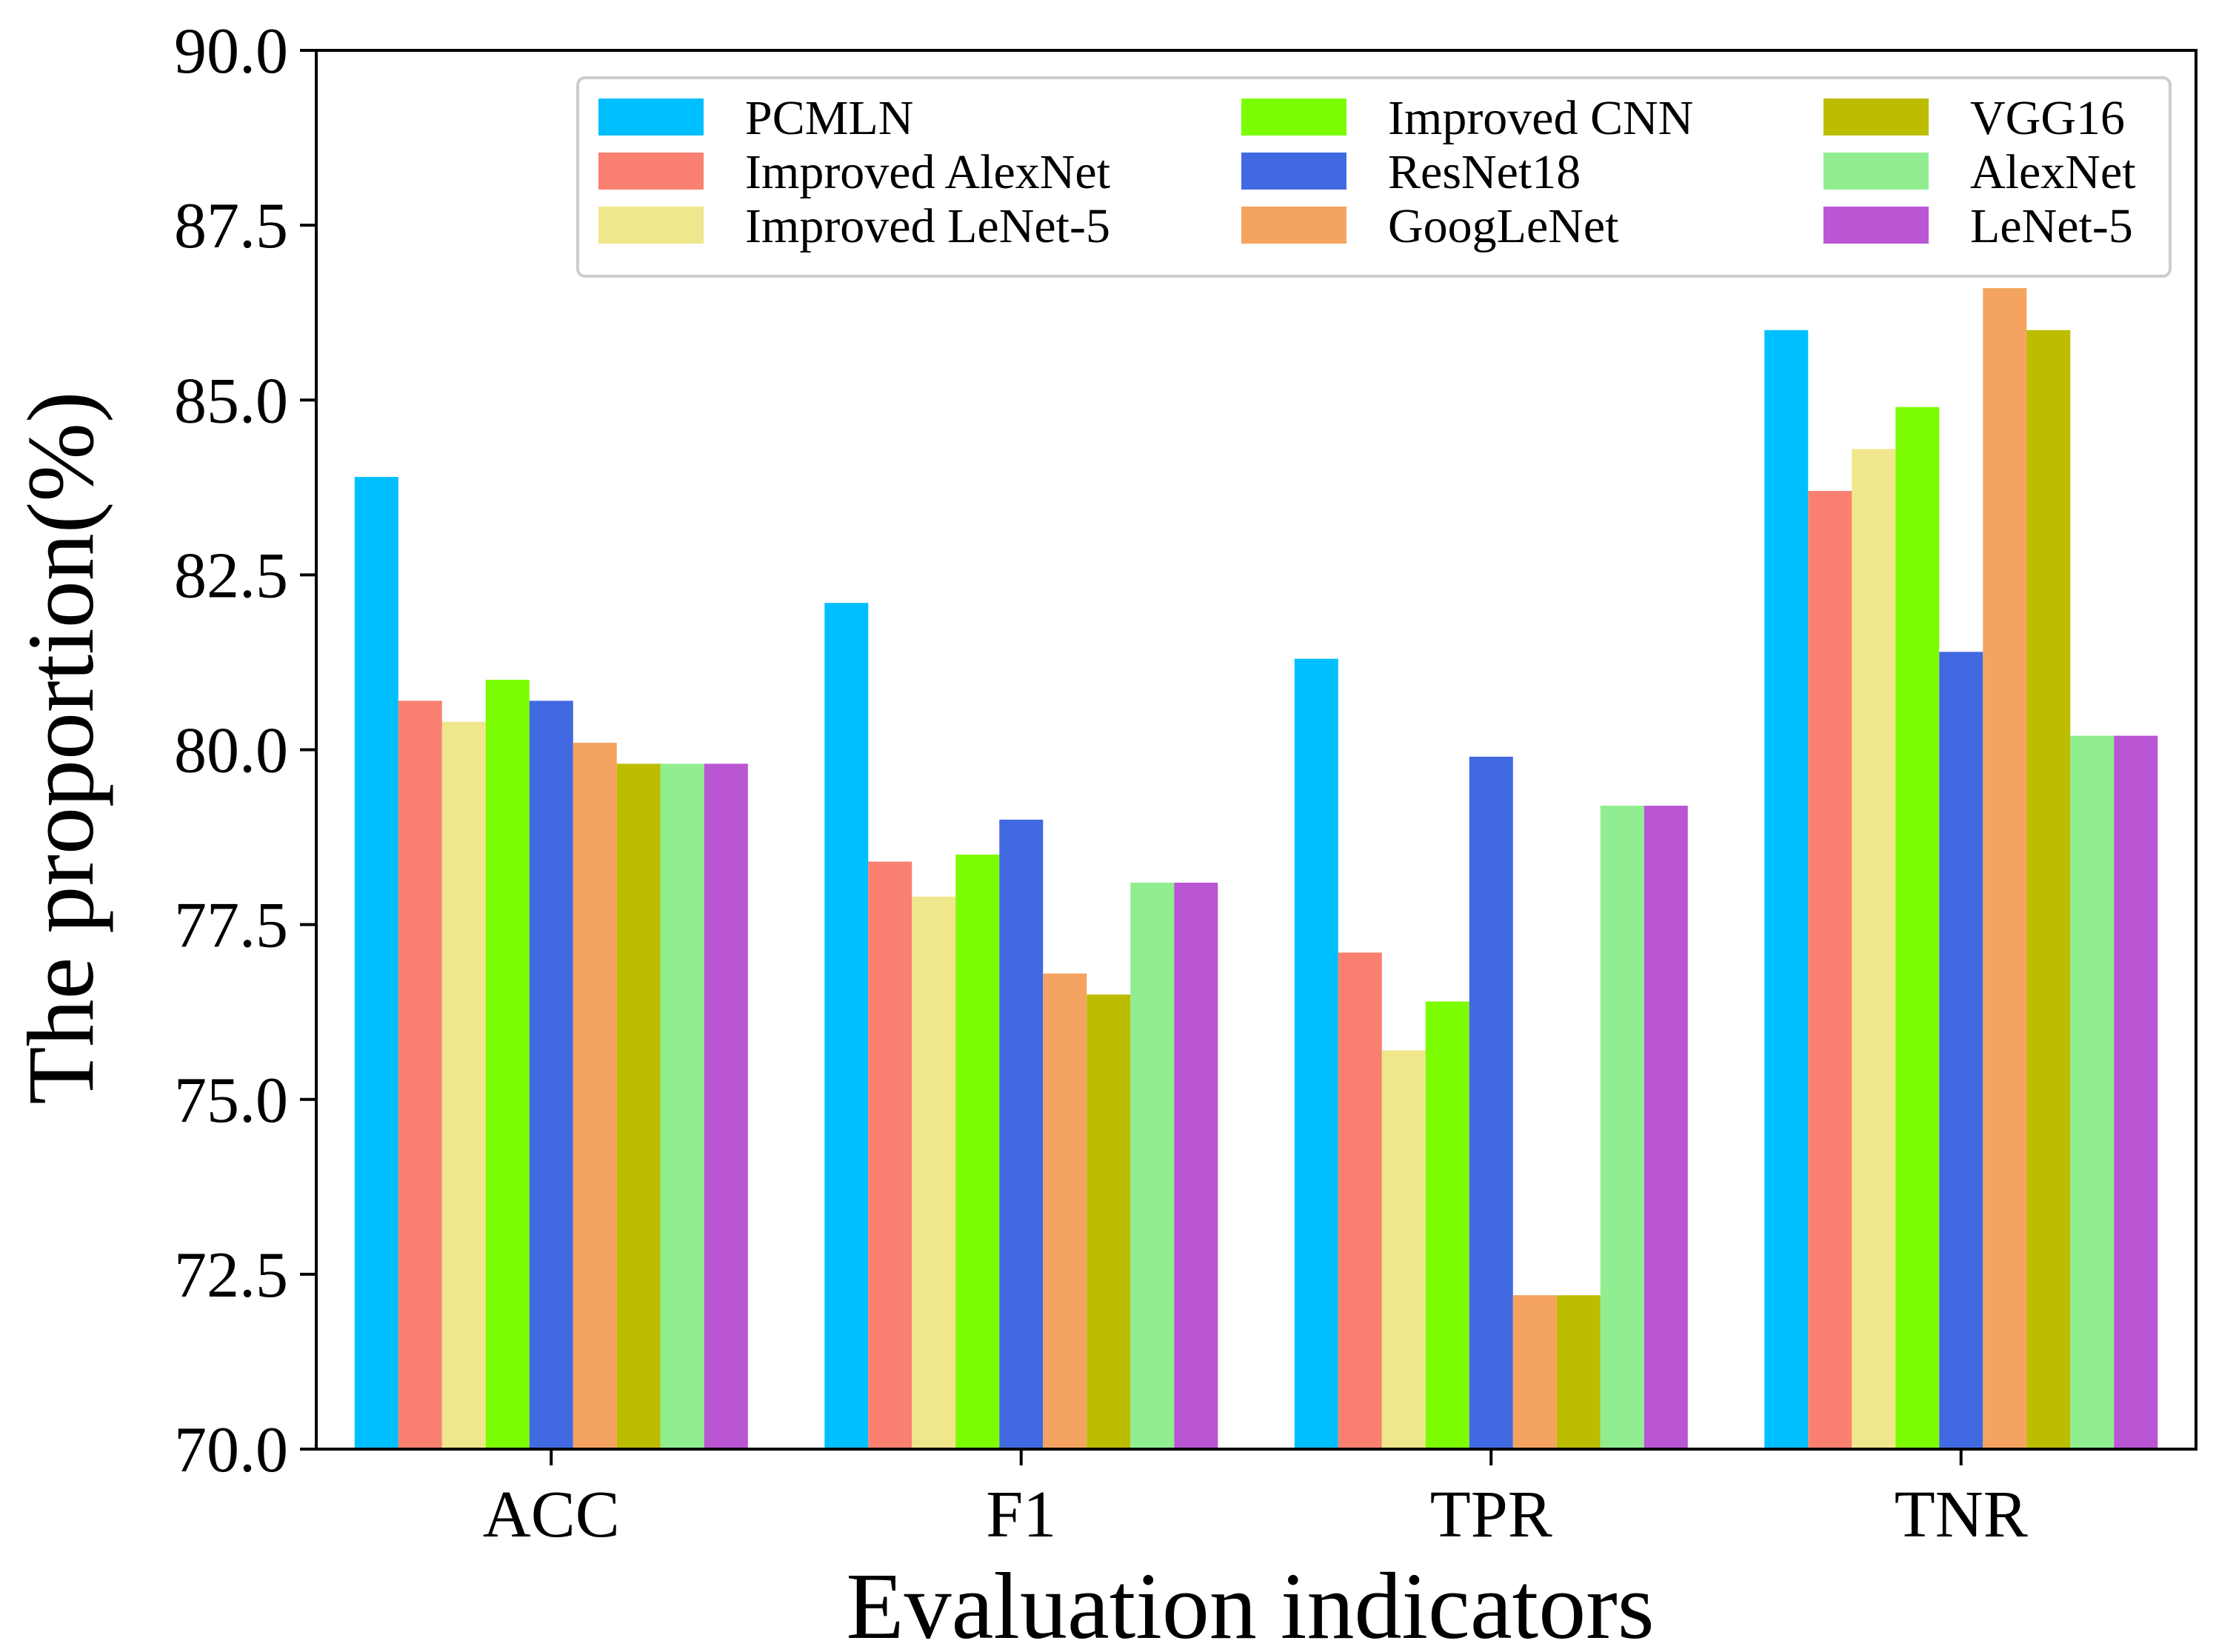 Image resolution: width=2216 pixels, height=1652 pixels. What do you see at coordinates (1447, 1225) in the screenshot?
I see `bar-improved-cnn-tpr` at bounding box center [1447, 1225].